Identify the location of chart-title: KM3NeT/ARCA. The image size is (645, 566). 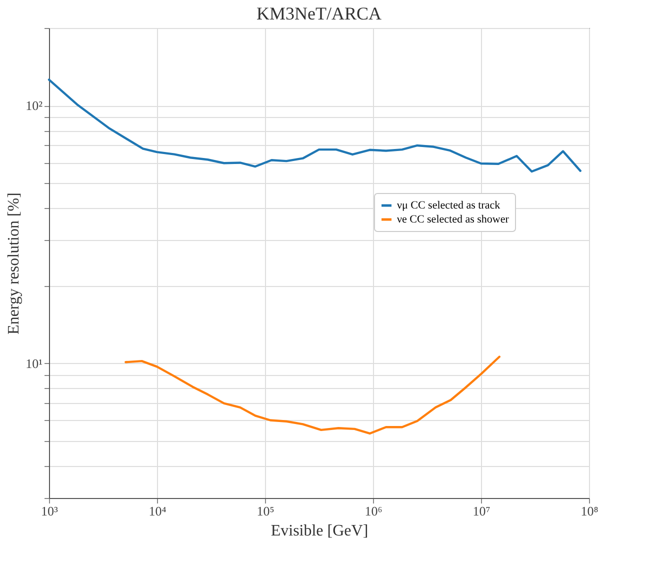
(319, 14).